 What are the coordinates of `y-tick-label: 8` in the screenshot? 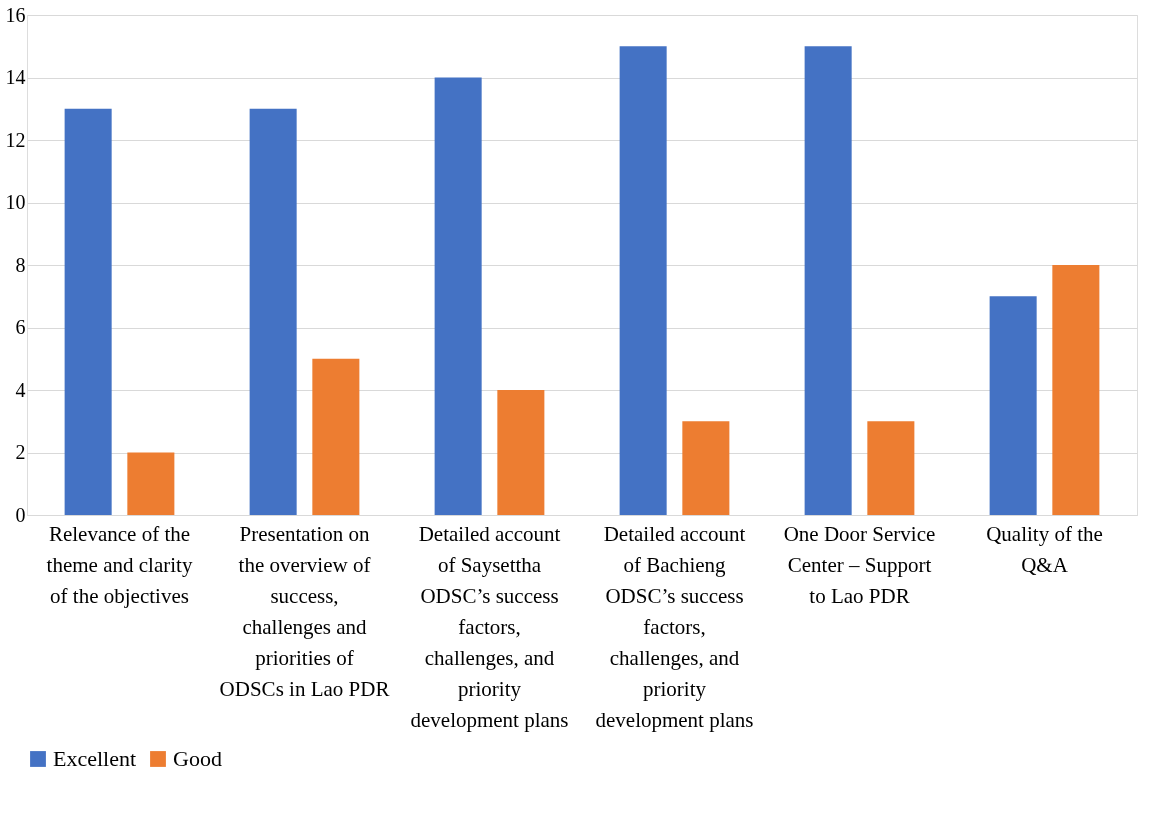 It's located at (20, 264).